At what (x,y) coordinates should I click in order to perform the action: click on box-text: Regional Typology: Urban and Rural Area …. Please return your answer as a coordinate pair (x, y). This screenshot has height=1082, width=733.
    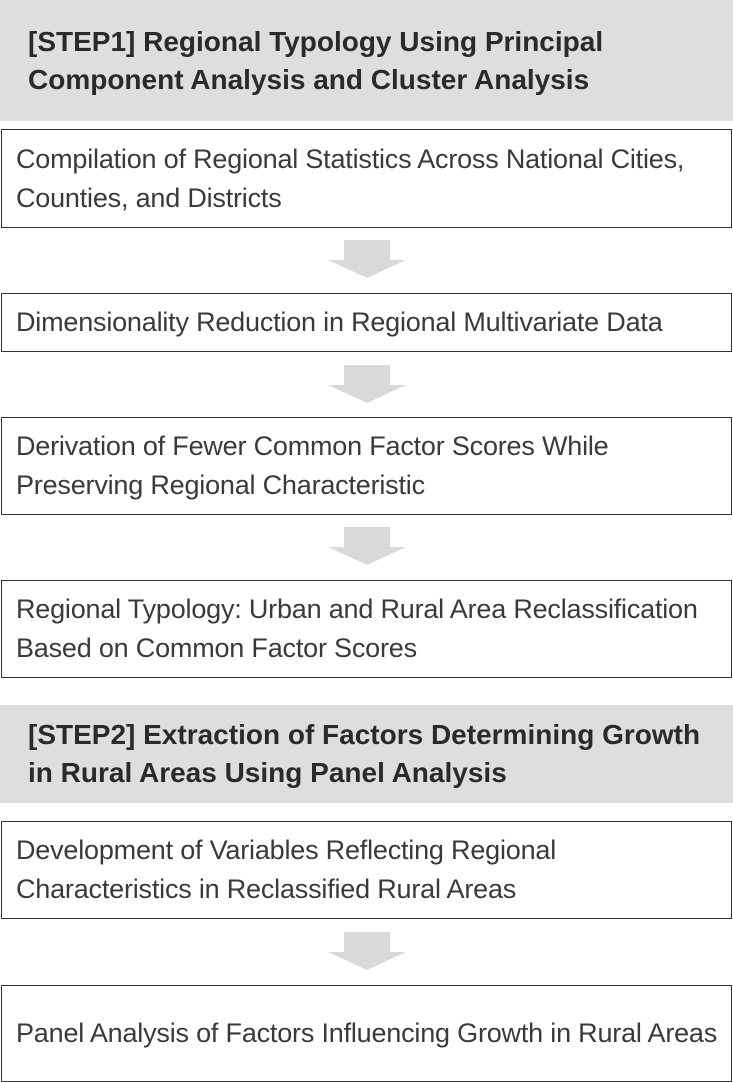
    Looking at the image, I should click on (357, 628).